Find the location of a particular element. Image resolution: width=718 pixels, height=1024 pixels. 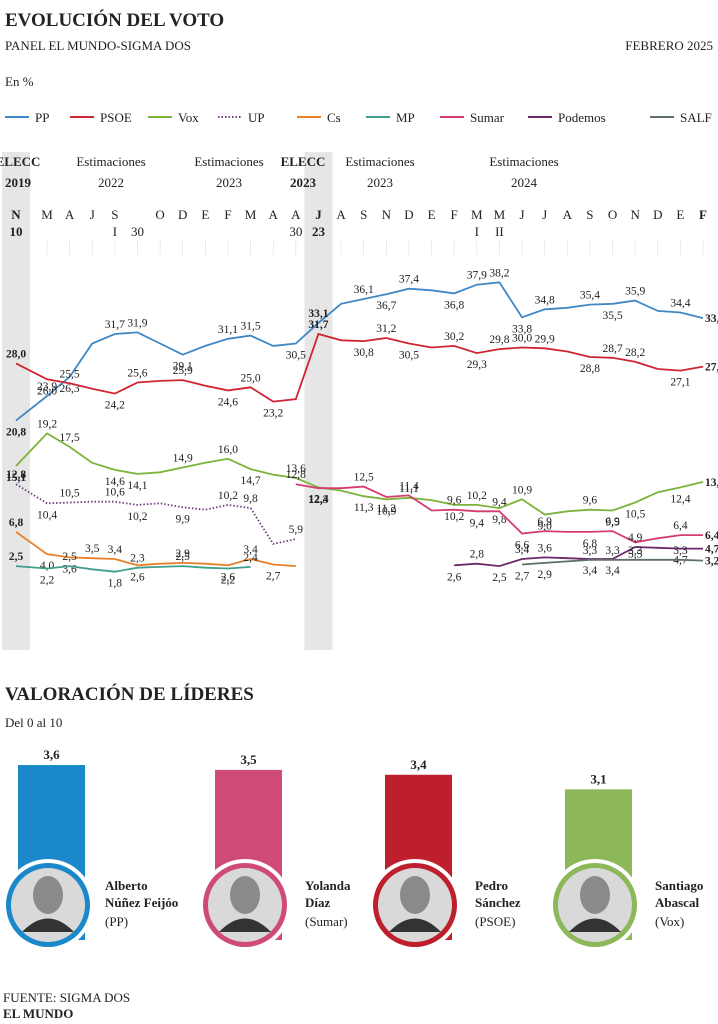

value-label: 11,4 is located at coordinates (409, 486).